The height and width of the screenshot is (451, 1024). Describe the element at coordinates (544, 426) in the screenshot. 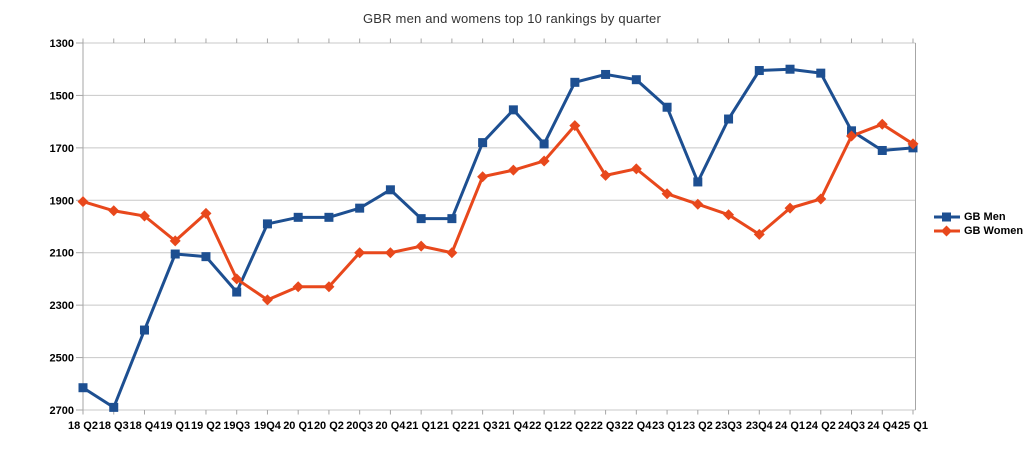

I see `x-axis-label: 22 Q1` at that location.